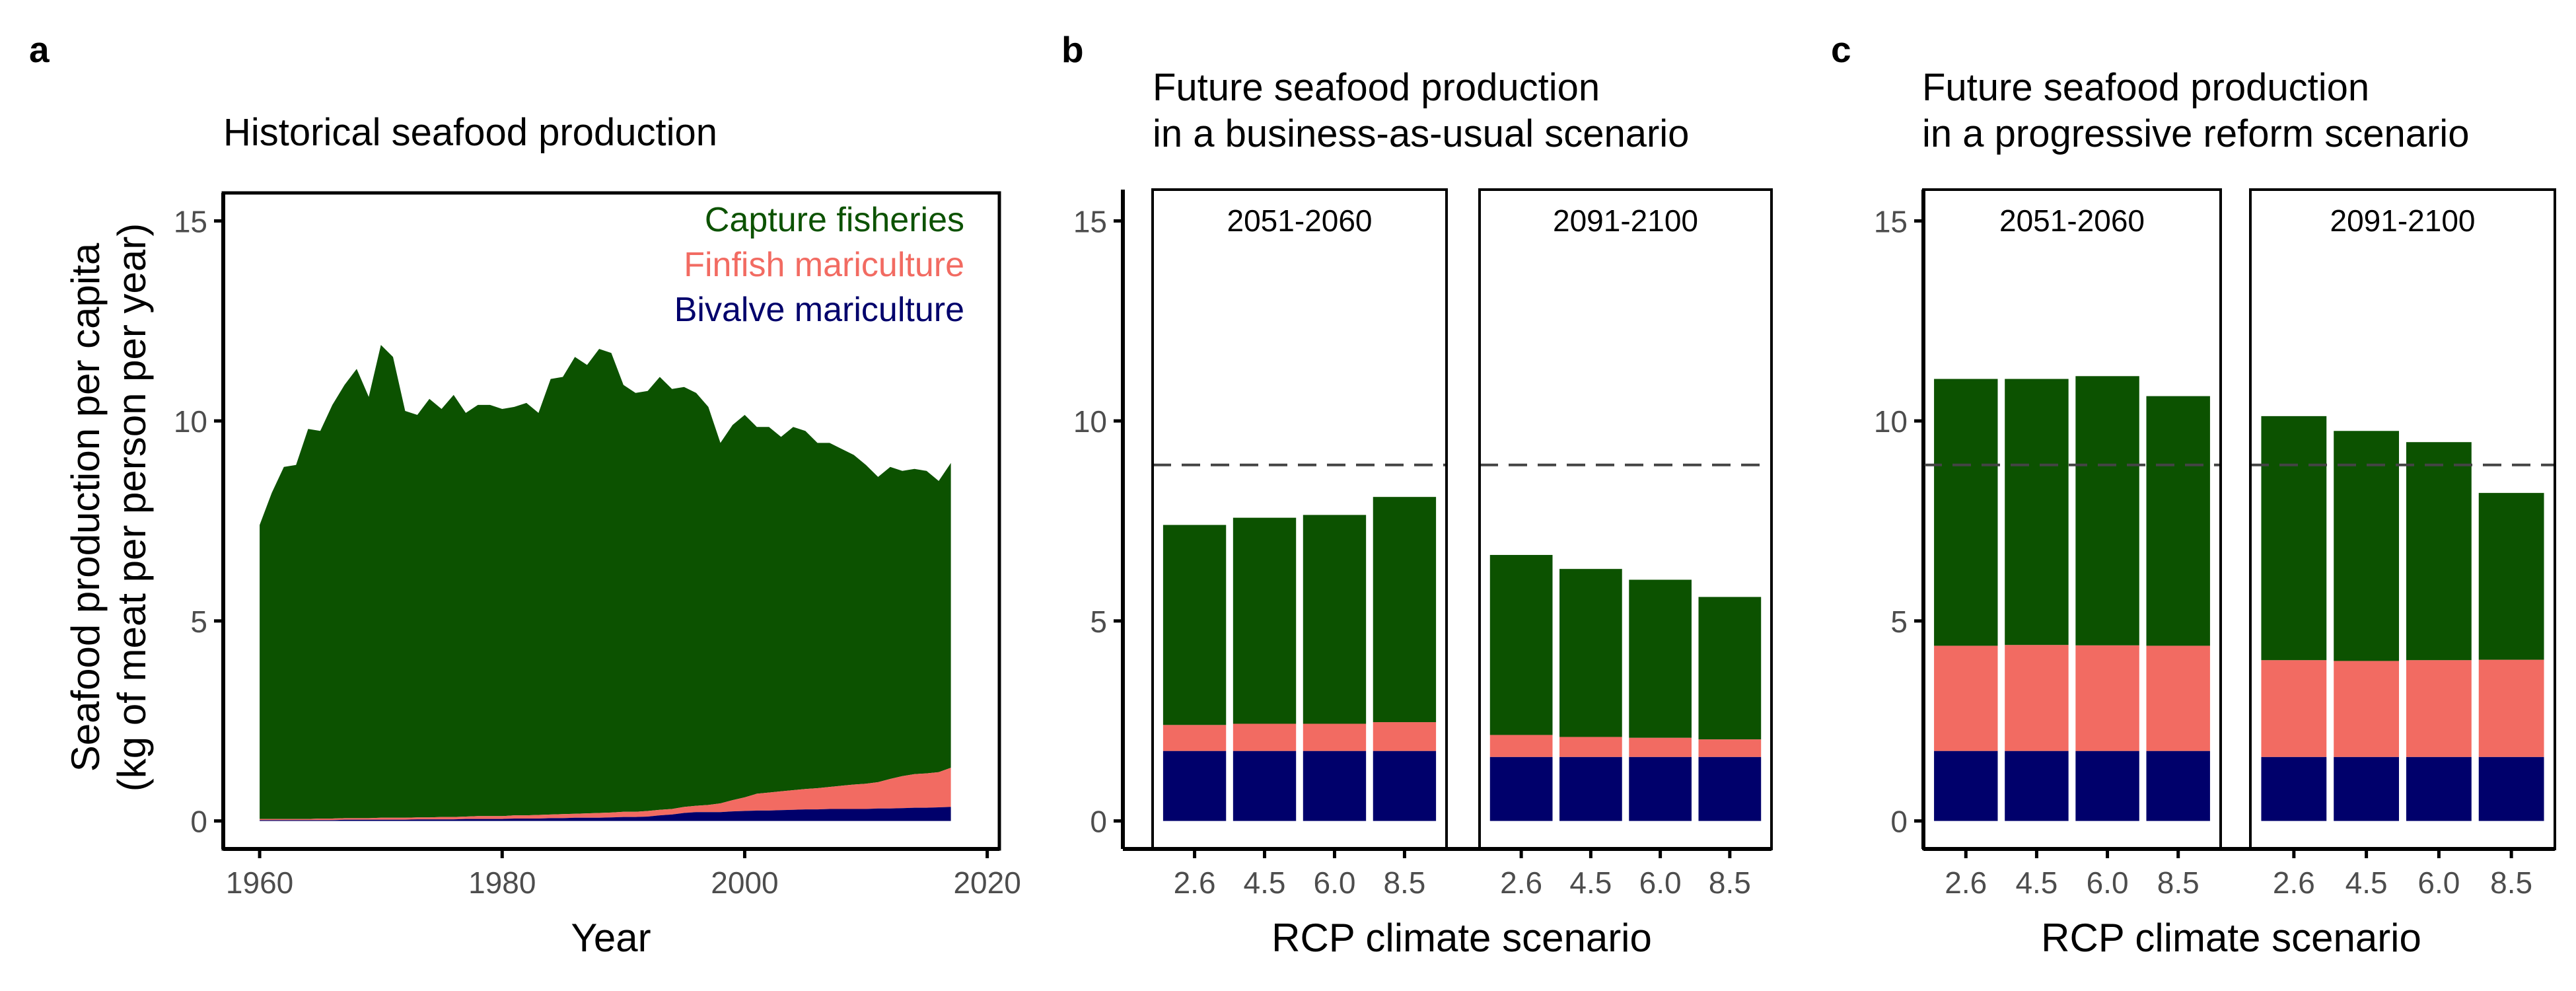 This screenshot has height=991, width=2576. What do you see at coordinates (1335, 737) in the screenshot?
I see `bar-finfish-2051-2060-rcp-6.0` at bounding box center [1335, 737].